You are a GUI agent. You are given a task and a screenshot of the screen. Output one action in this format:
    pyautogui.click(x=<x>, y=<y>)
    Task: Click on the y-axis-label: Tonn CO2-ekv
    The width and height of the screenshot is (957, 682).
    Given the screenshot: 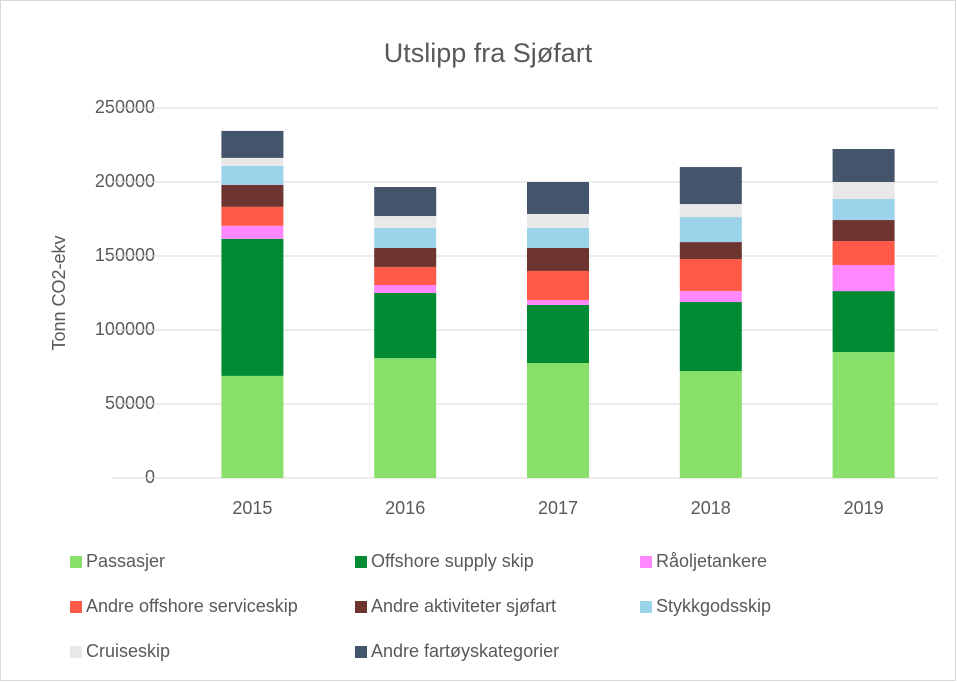 What is the action you would take?
    pyautogui.click(x=59, y=292)
    